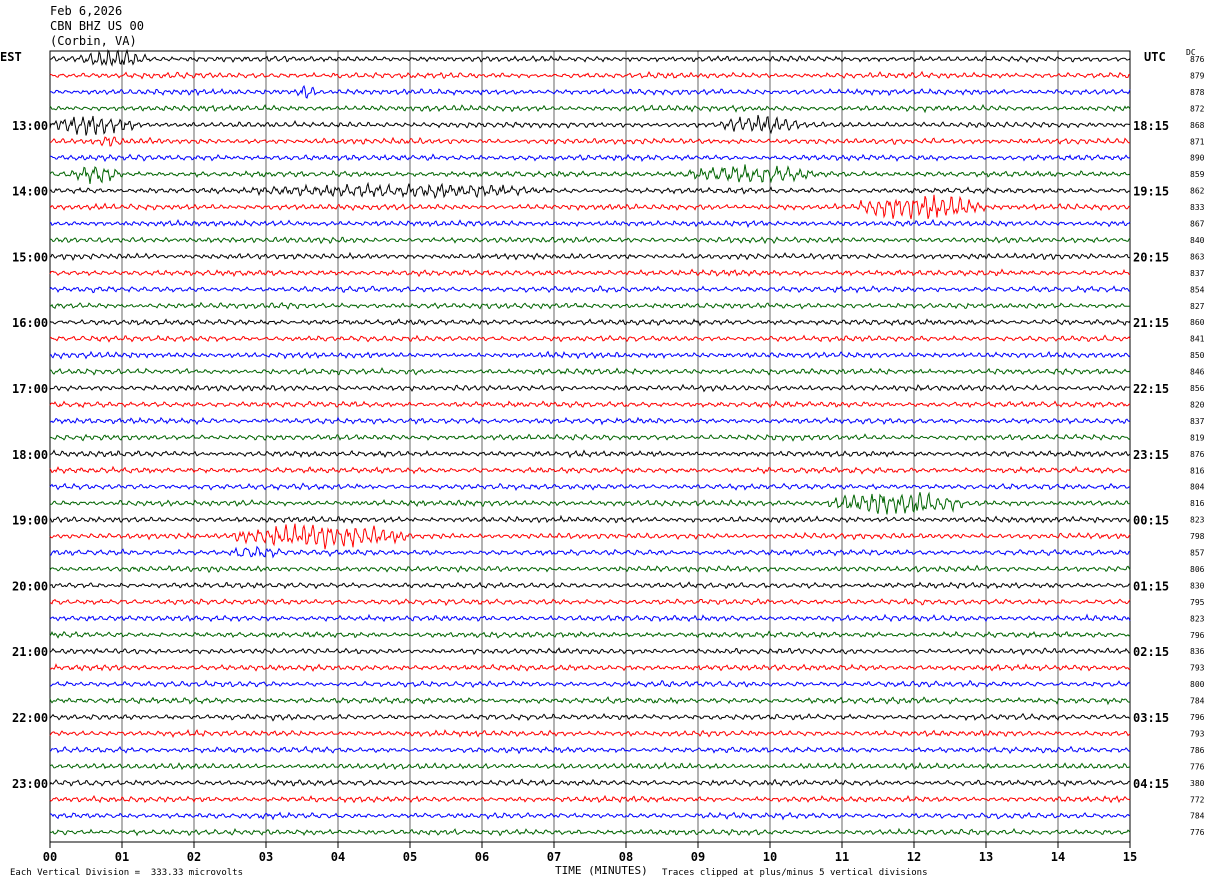  I want to click on utc-hour-label: 18:15, so click(1151, 126).